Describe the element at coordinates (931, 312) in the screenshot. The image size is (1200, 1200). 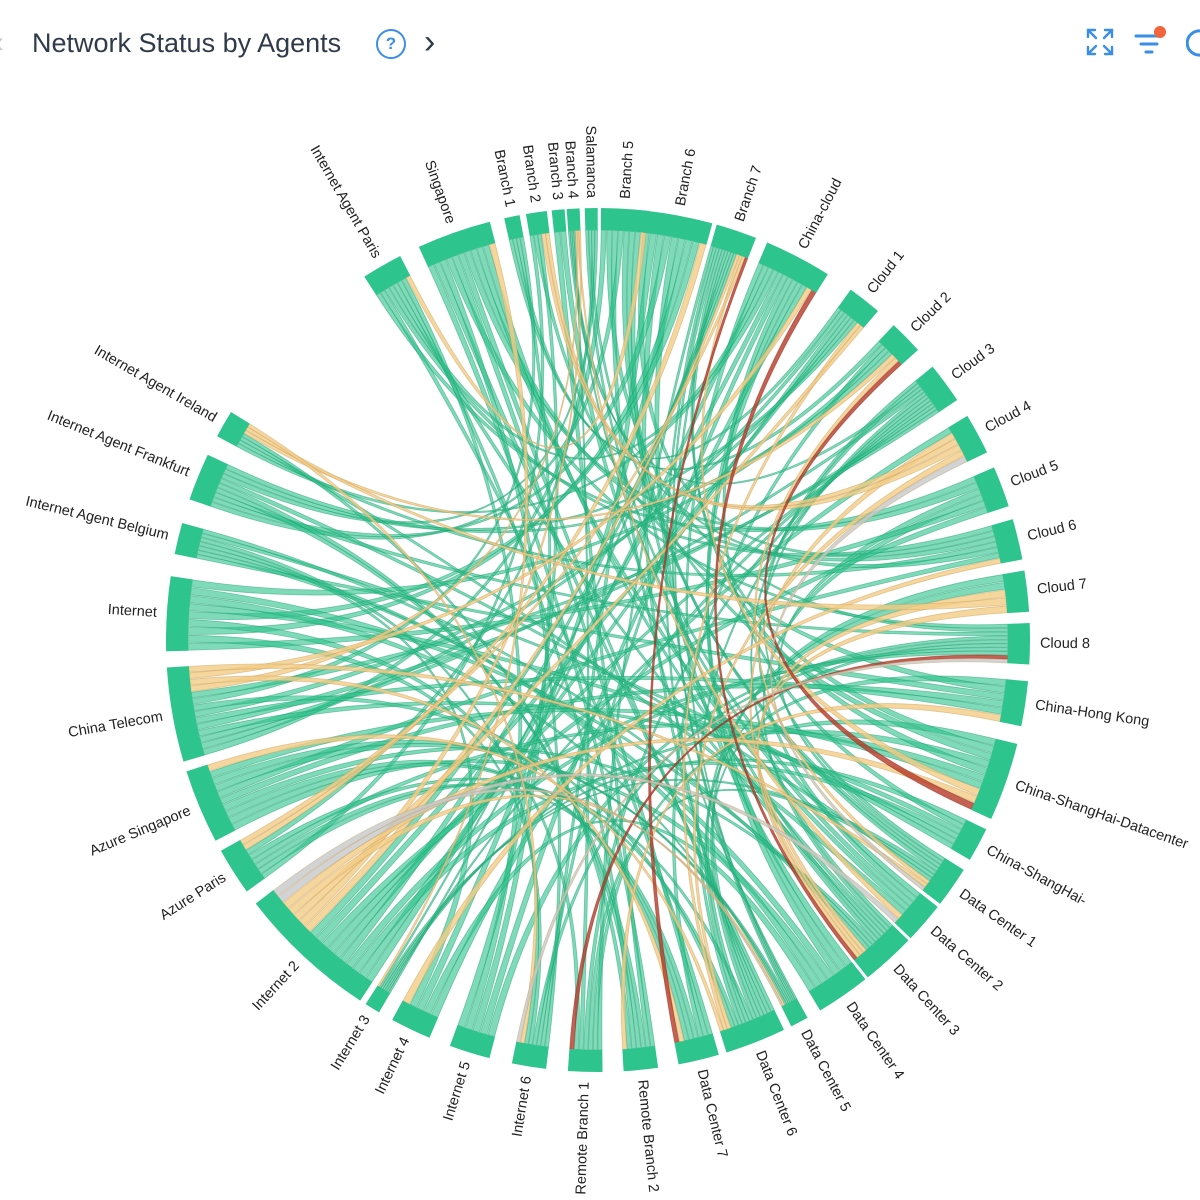
I see `node-label: Cloud 2` at that location.